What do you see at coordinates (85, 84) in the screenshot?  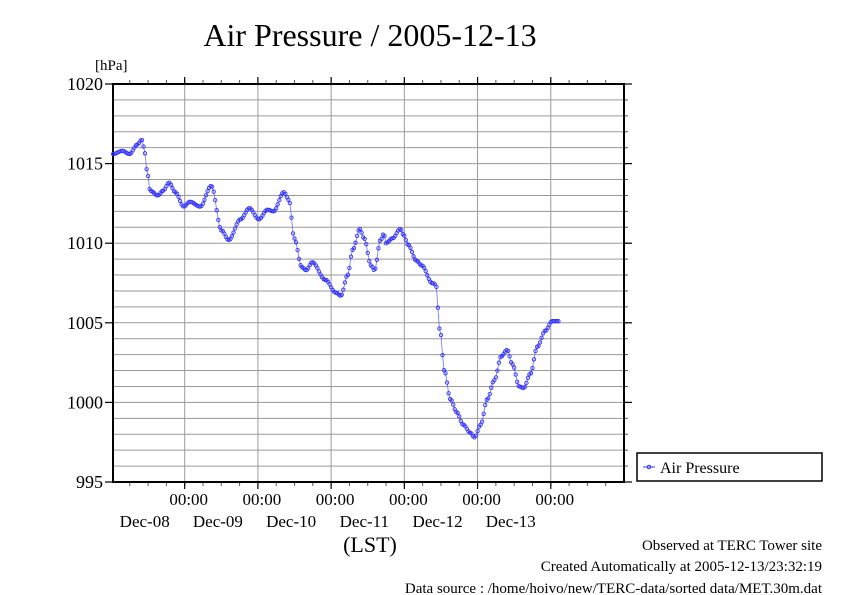 I see `y-tick-label: 1020` at bounding box center [85, 84].